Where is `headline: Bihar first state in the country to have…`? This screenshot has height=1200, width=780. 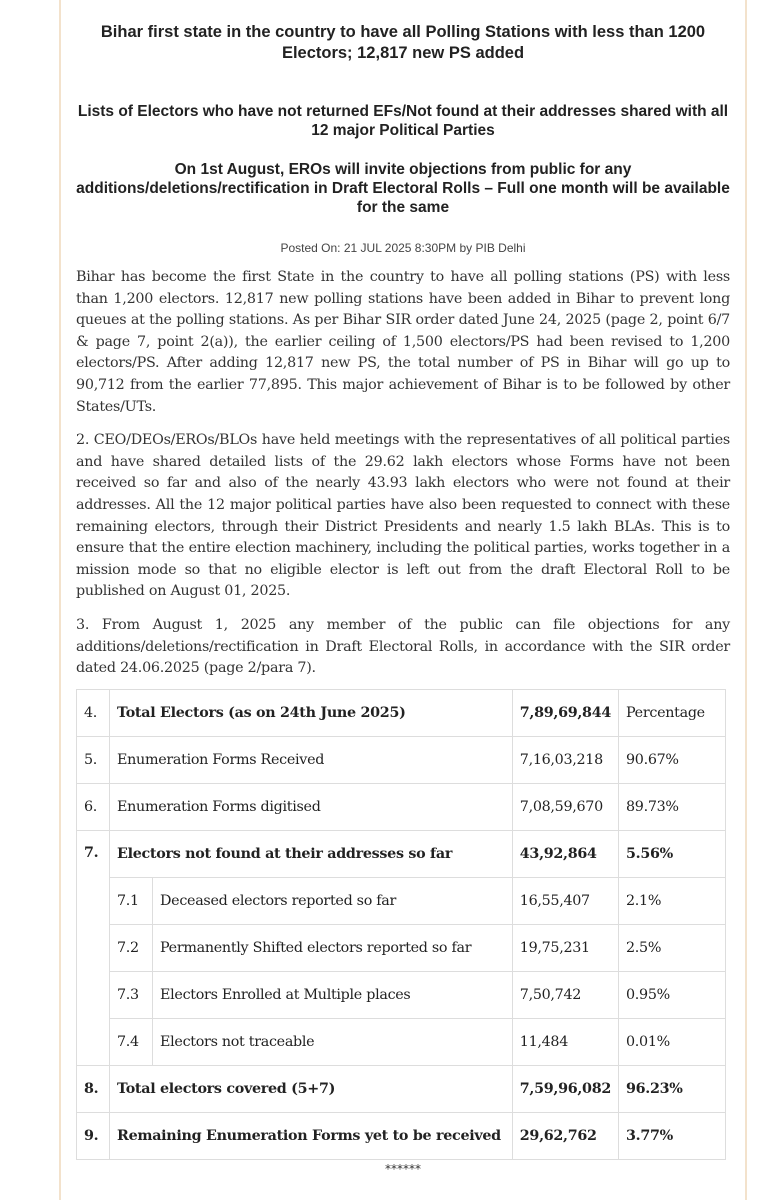 headline: Bihar first state in the country to have… is located at coordinates (403, 42).